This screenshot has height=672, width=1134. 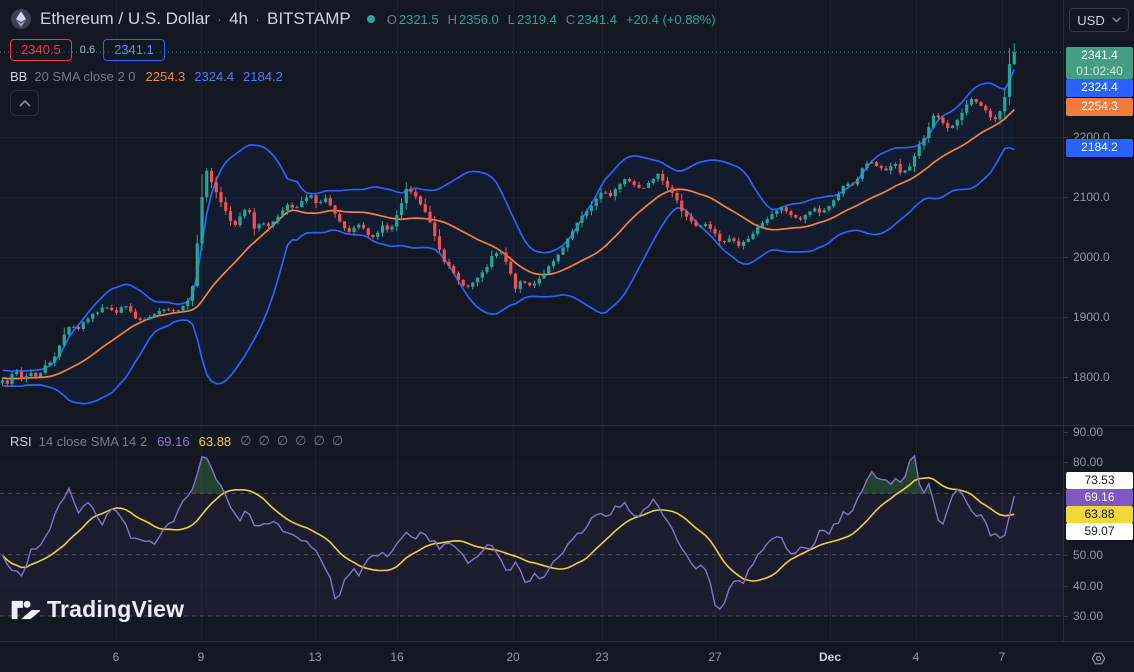 I want to click on price-tick-label: 1800.0, so click(x=1091, y=377).